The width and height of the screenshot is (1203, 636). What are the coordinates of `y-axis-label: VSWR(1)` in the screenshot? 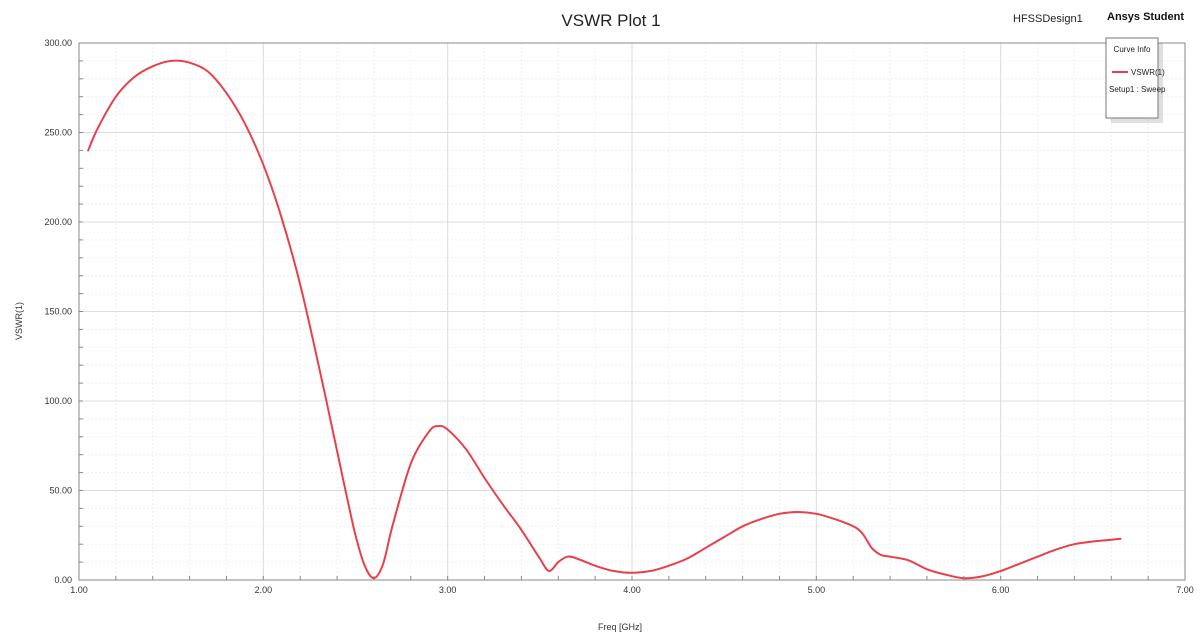 It's located at (19, 321).